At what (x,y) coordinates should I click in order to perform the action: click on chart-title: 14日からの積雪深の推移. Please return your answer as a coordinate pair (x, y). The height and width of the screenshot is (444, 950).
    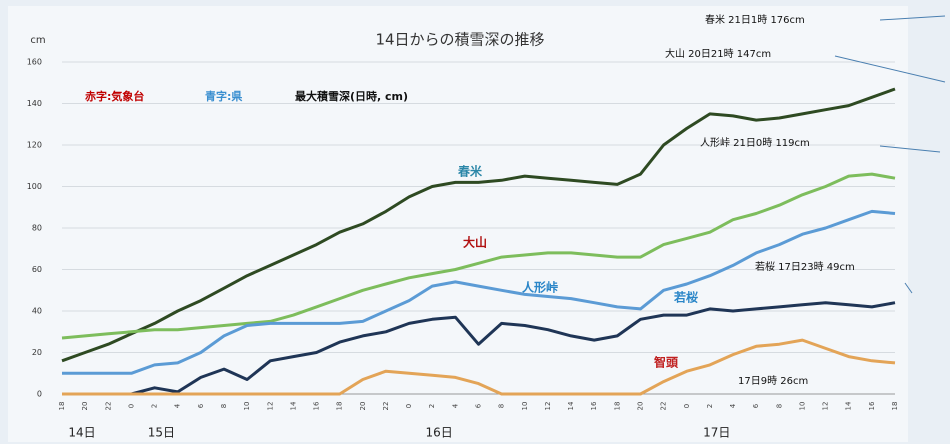
    Looking at the image, I should click on (459, 40).